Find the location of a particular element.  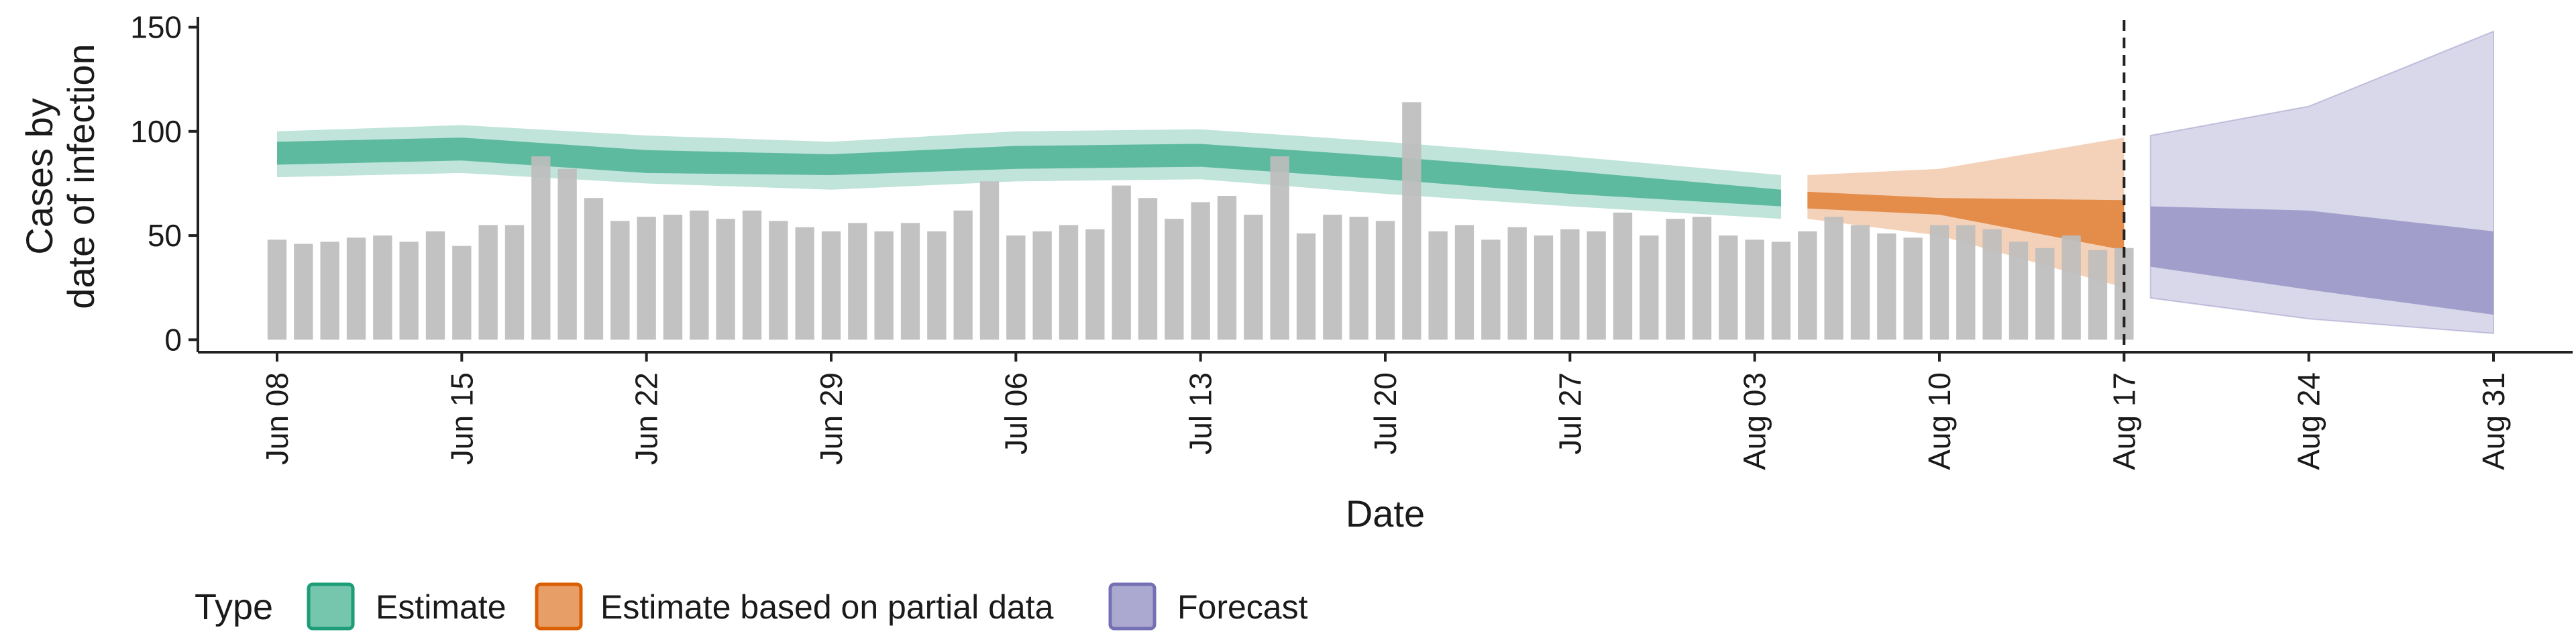

legend-key-forecast is located at coordinates (1132, 606).